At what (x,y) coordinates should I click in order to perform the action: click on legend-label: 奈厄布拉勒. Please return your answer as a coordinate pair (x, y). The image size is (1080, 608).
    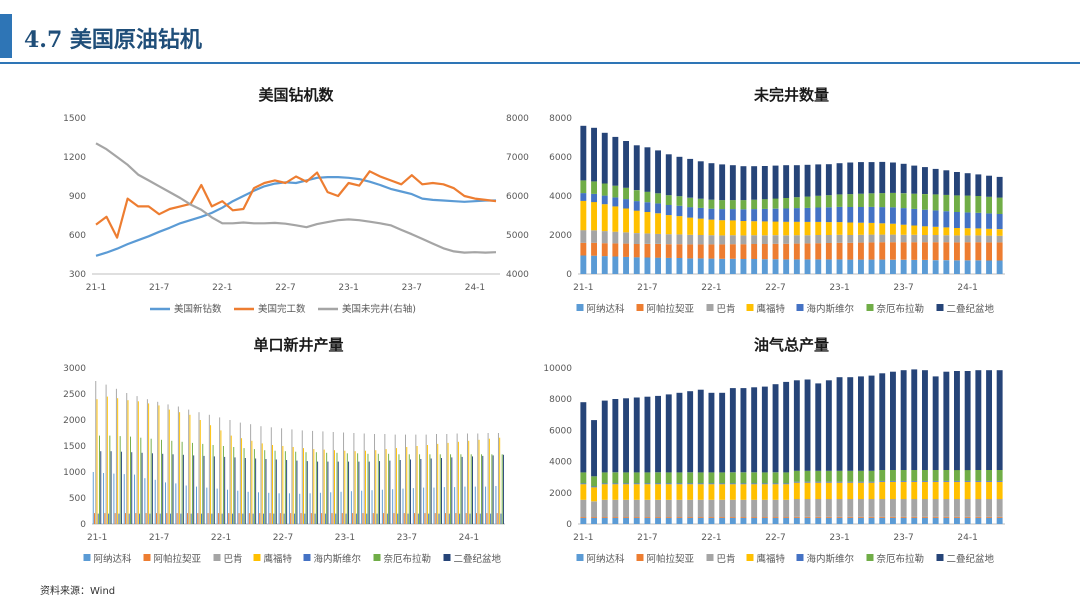
    Looking at the image, I should click on (901, 559).